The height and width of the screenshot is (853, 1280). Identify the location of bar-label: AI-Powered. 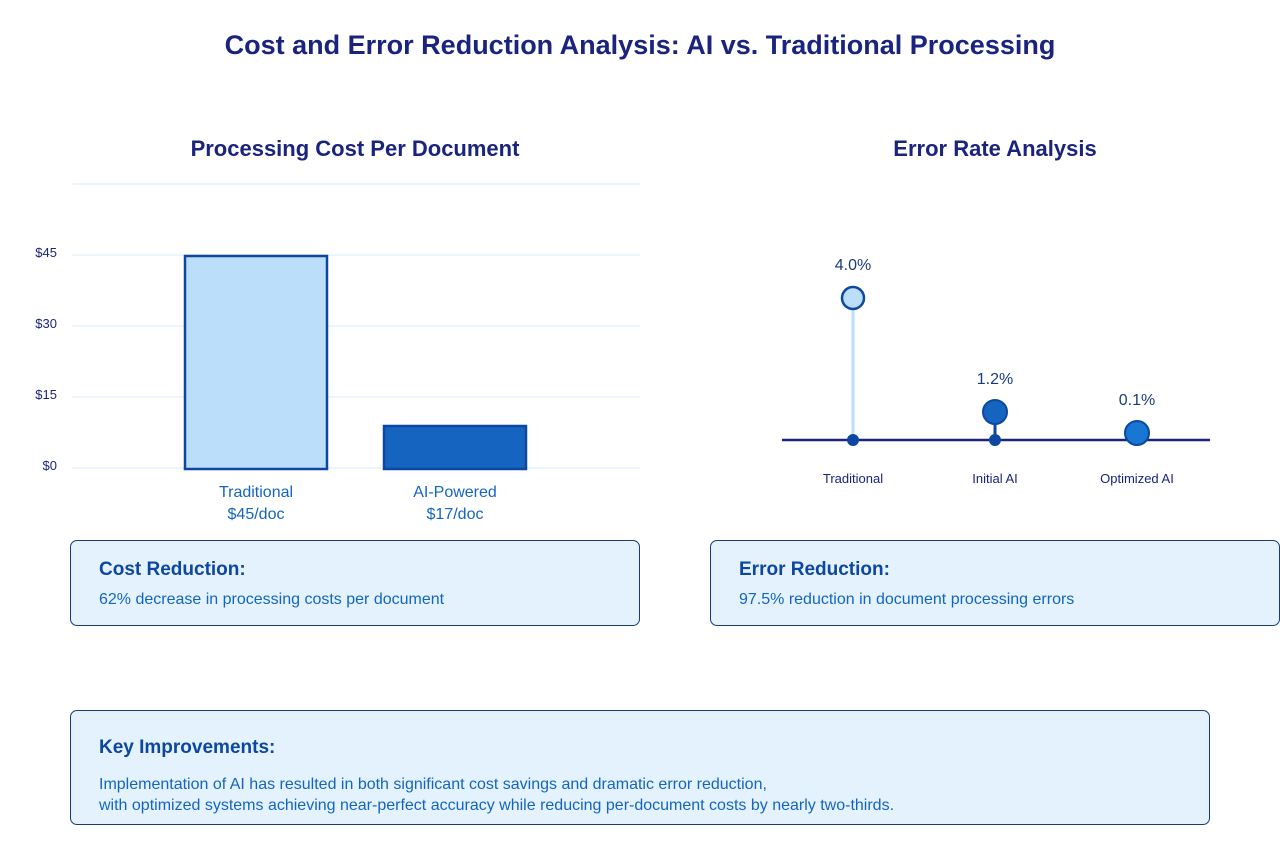
(455, 492).